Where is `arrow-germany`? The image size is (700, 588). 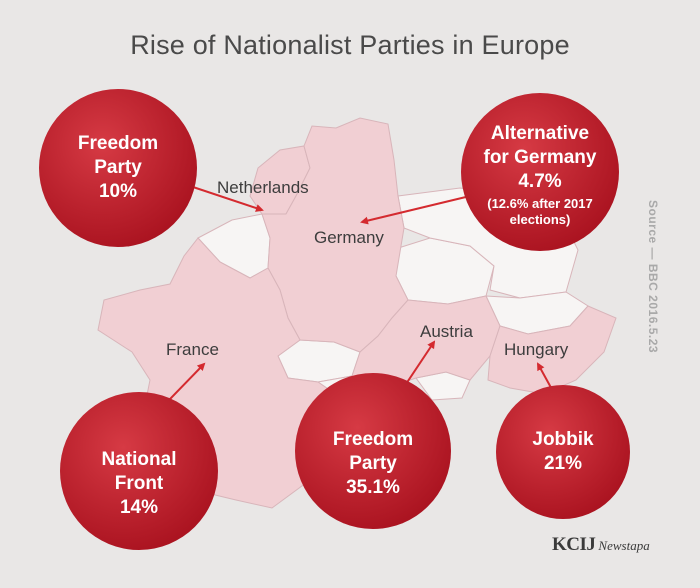 arrow-germany is located at coordinates (415, 210).